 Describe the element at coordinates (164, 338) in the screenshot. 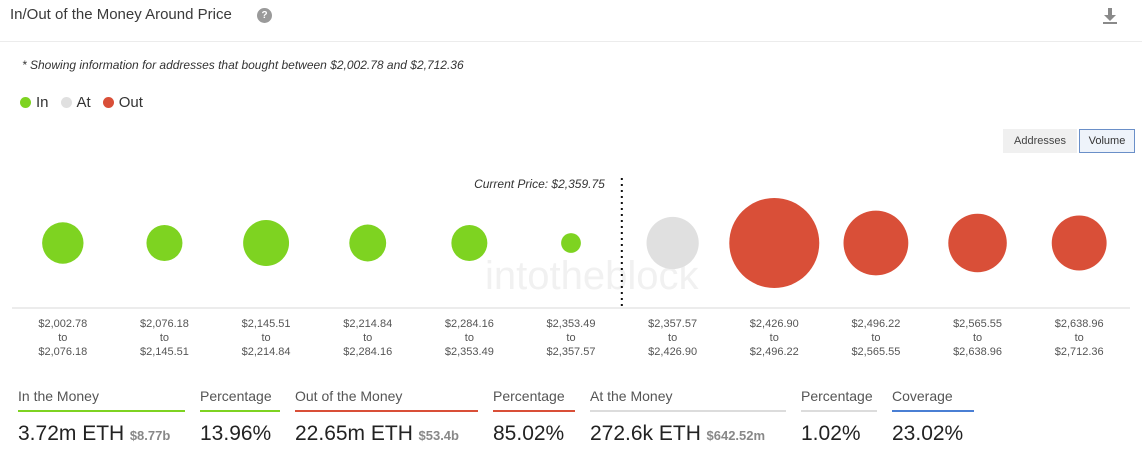

I see `tick-label-to-word-1: to` at that location.